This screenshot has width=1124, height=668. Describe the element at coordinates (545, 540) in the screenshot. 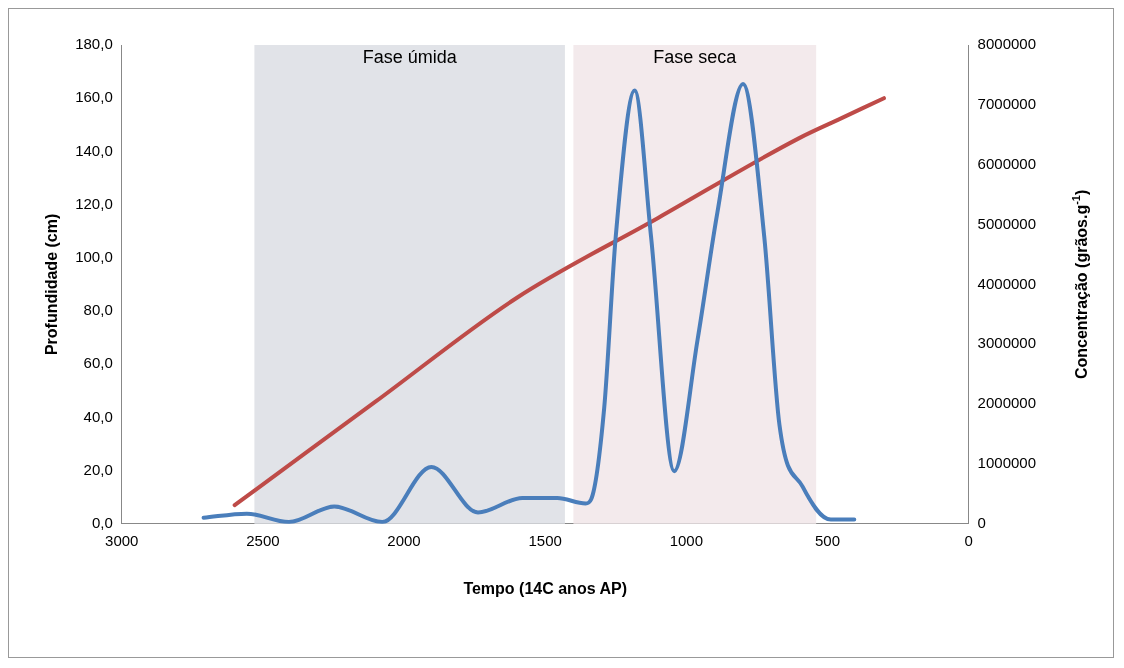

I see `x-tick-label: 1500` at that location.